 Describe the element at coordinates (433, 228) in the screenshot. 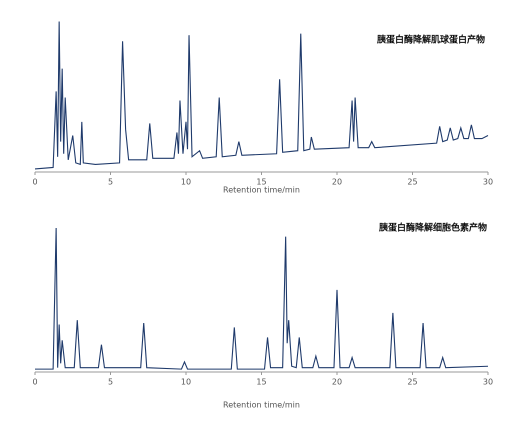

I see `chart-title: 胰蛋白酶降解细胞色素产物` at that location.